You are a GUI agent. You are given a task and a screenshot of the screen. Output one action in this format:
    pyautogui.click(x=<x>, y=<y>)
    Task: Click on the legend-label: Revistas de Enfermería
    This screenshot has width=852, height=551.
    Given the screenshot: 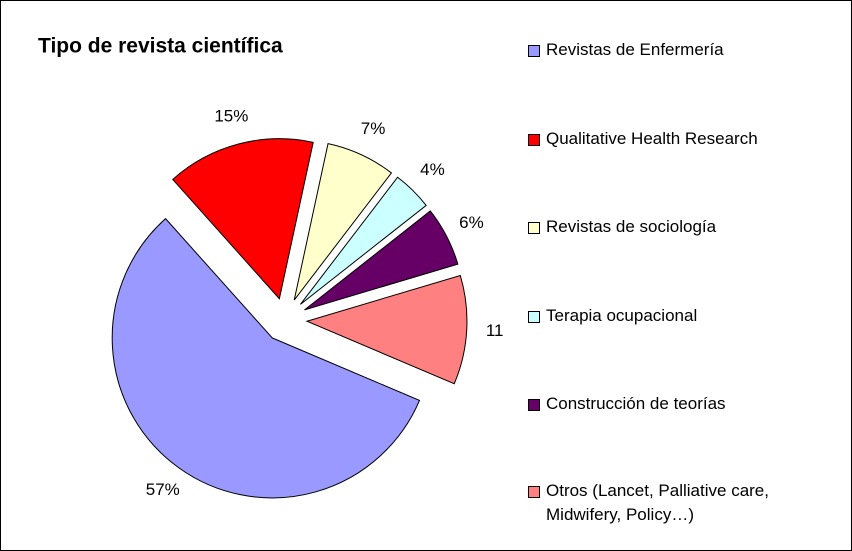 What is the action you would take?
    pyautogui.click(x=635, y=49)
    